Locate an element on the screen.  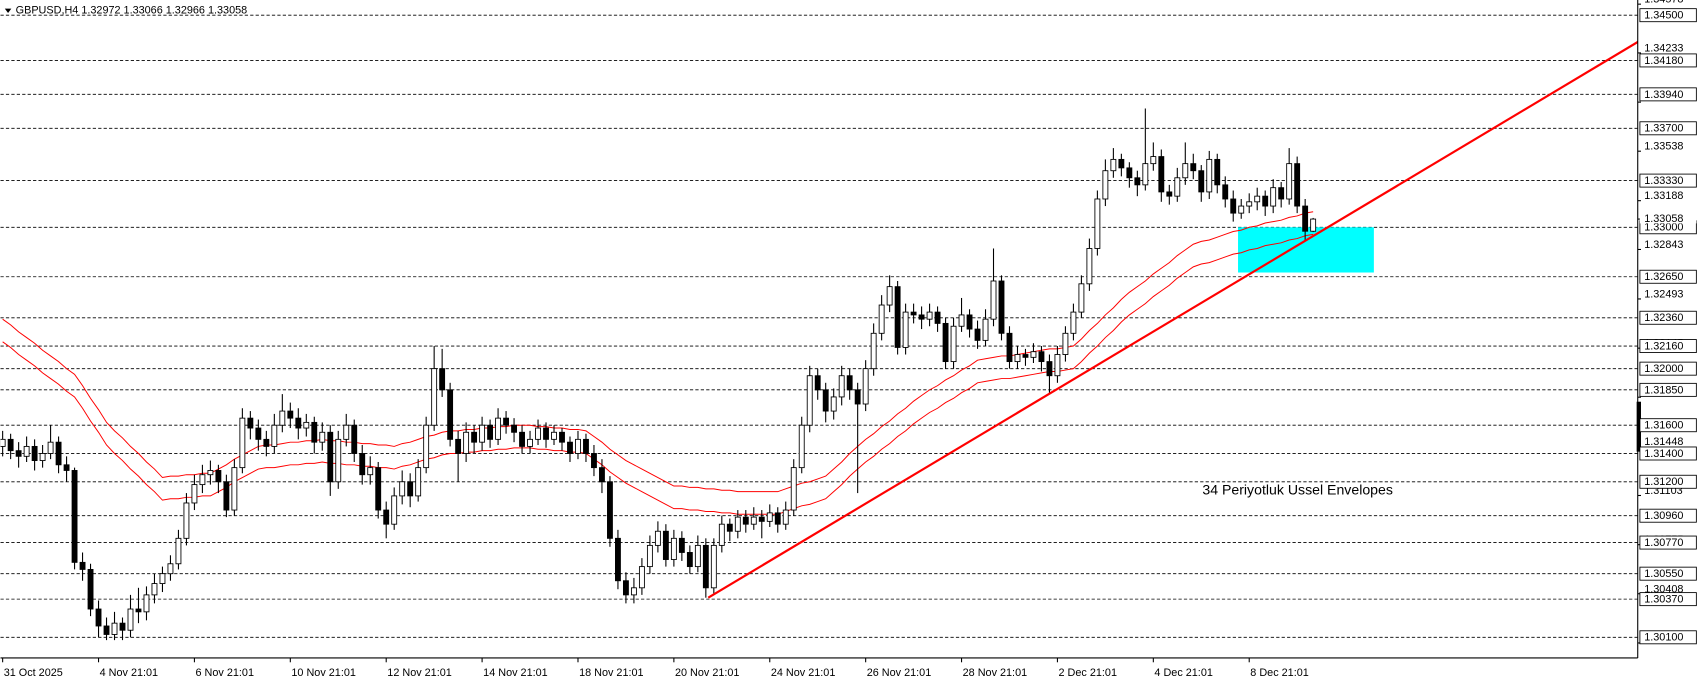
x-tick-label: 2 Dec 21:01 is located at coordinates (1088, 673).